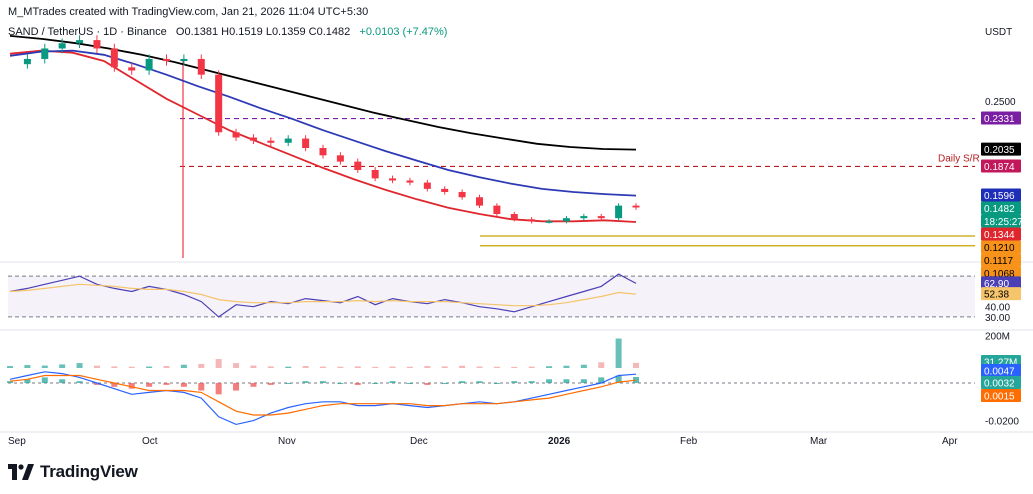 The height and width of the screenshot is (494, 1033). What do you see at coordinates (819, 441) in the screenshot?
I see `x-tick-6: Mar` at bounding box center [819, 441].